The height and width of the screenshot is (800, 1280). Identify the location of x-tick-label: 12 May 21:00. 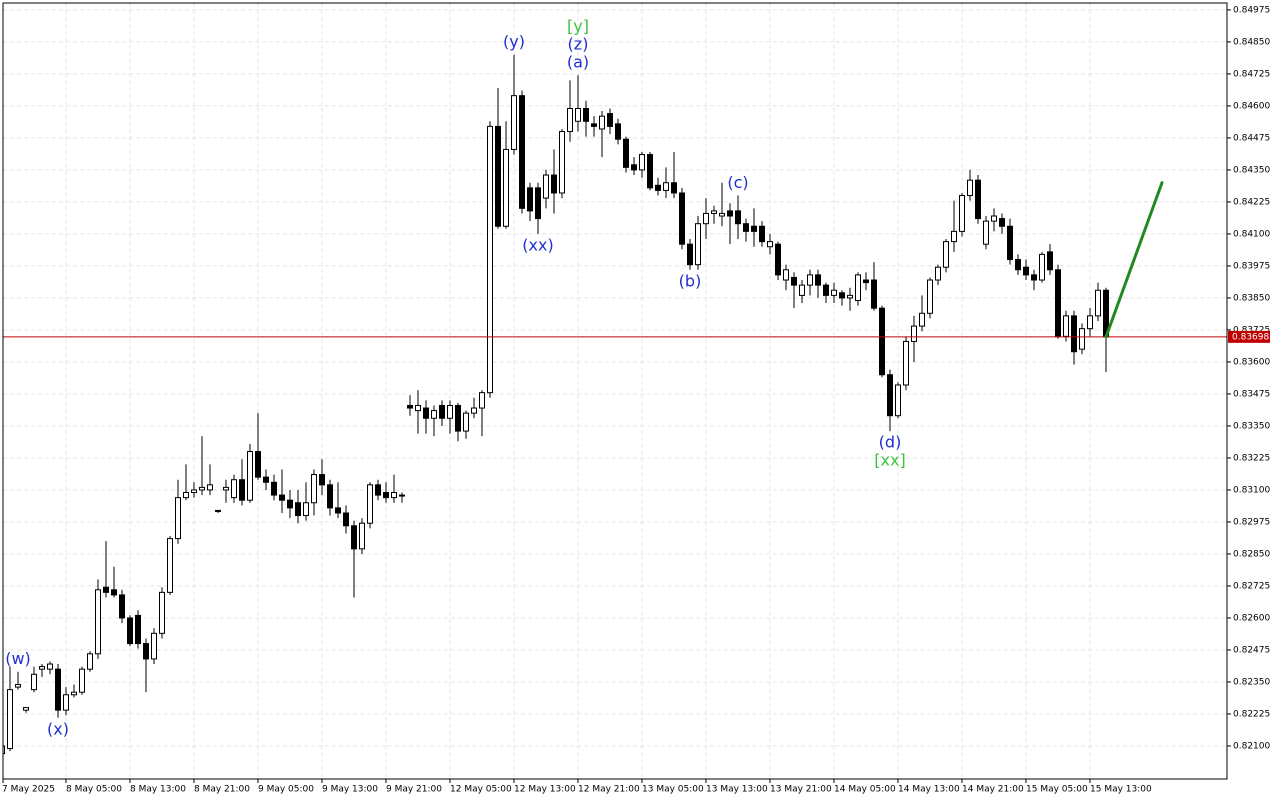
(609, 790).